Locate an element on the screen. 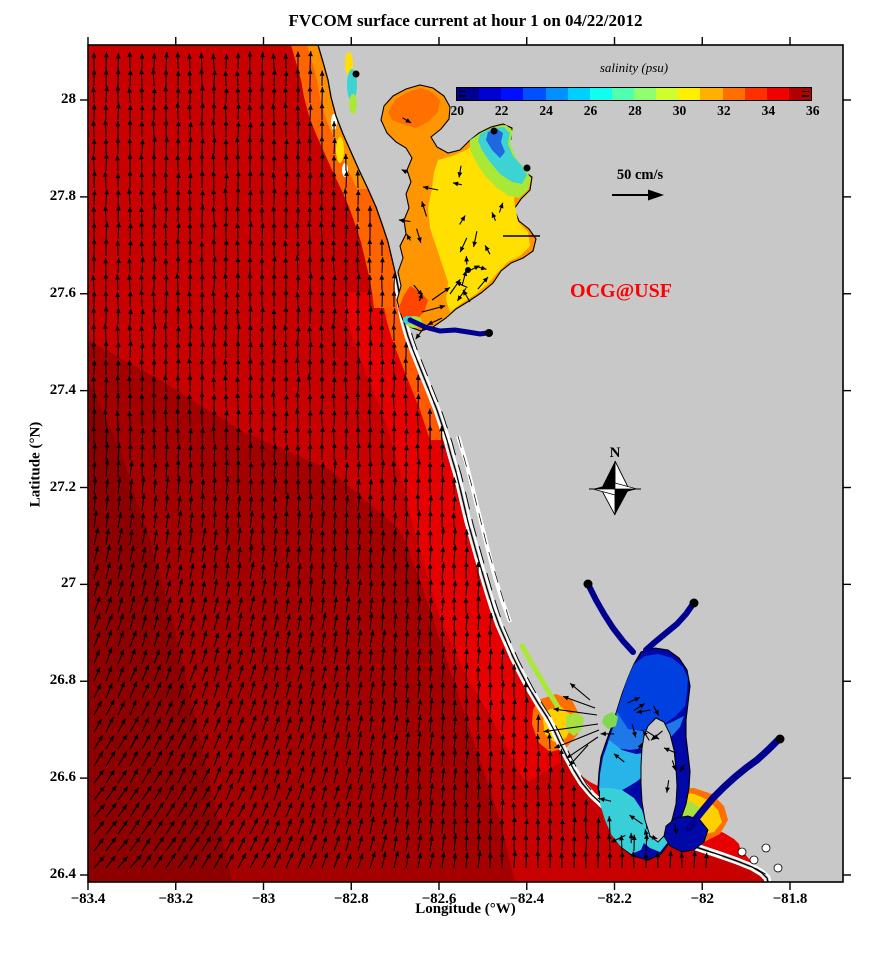 This screenshot has height=979, width=878. colorbar-tick-label: 28 is located at coordinates (635, 110).